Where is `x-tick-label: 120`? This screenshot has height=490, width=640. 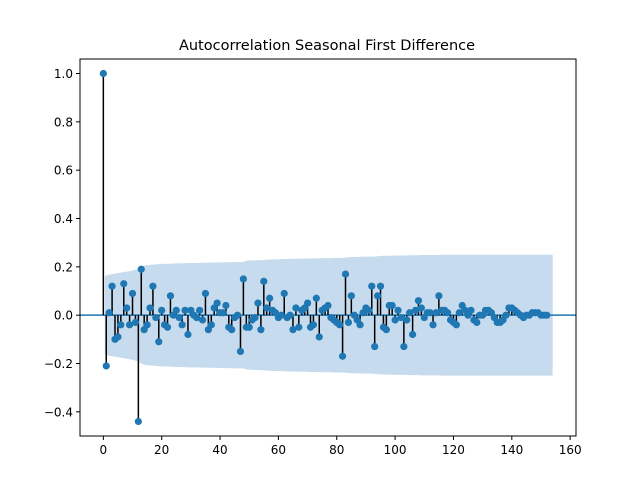
x-tick-label: 120 is located at coordinates (453, 450).